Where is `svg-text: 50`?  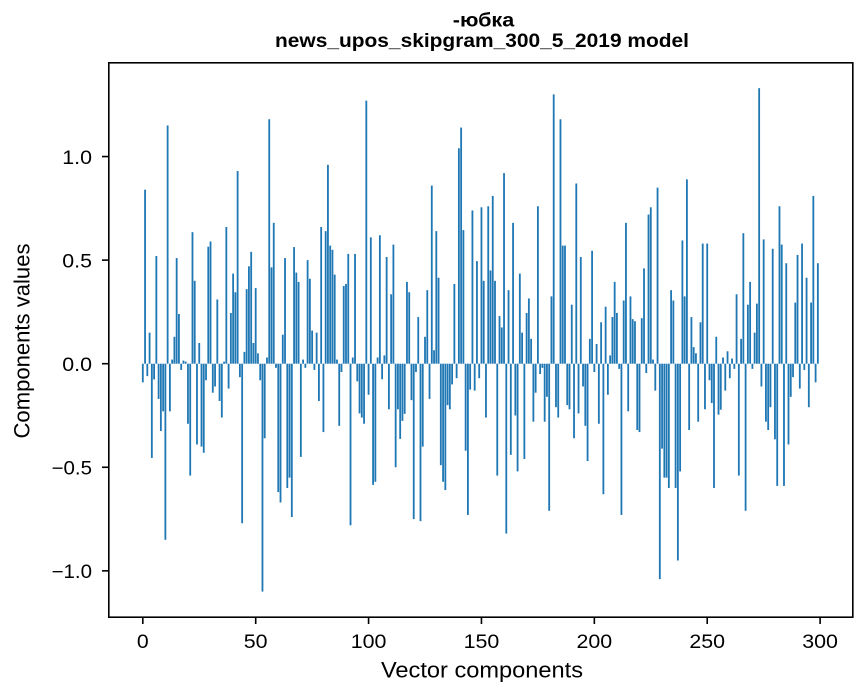
svg-text: 50 is located at coordinates (256, 642).